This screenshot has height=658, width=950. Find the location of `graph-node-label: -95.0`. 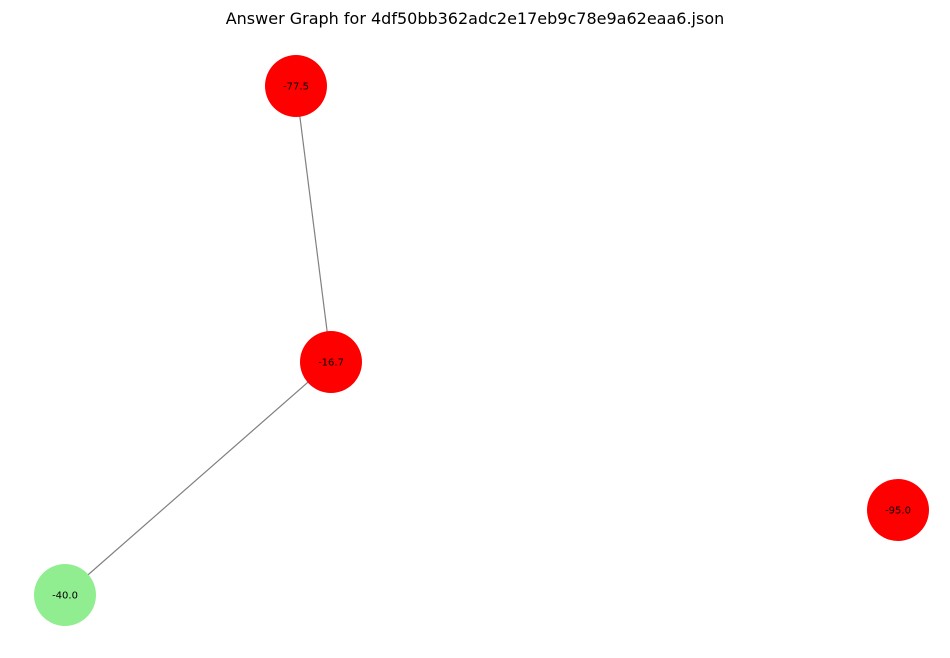

graph-node-label: -95.0 is located at coordinates (898, 511).